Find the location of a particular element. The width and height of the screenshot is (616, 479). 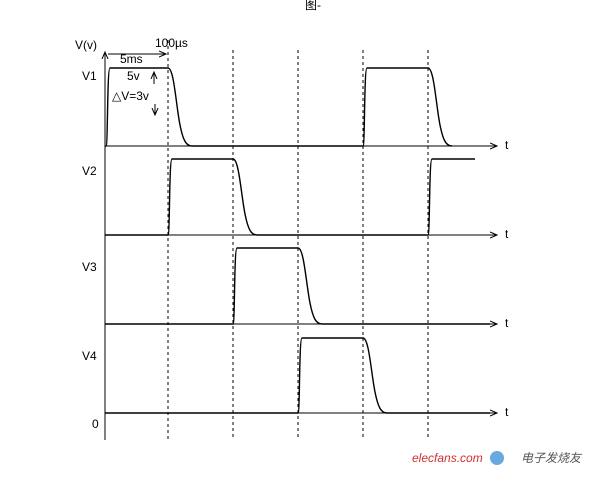

signal-label: V4 is located at coordinates (89, 356).